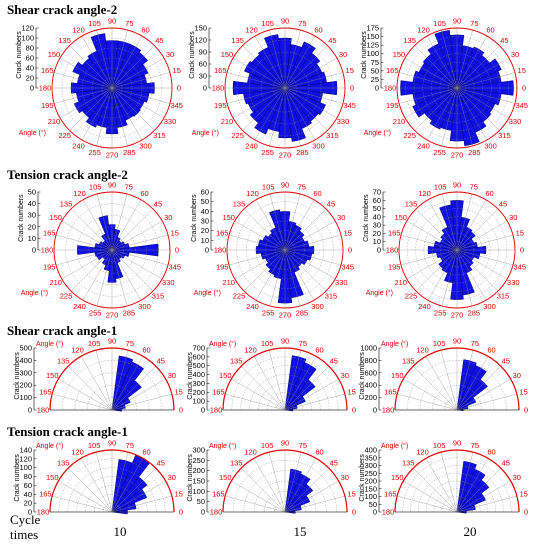 This screenshot has height=550, width=546. I want to click on angle-tick-label: 45, so click(334, 361).